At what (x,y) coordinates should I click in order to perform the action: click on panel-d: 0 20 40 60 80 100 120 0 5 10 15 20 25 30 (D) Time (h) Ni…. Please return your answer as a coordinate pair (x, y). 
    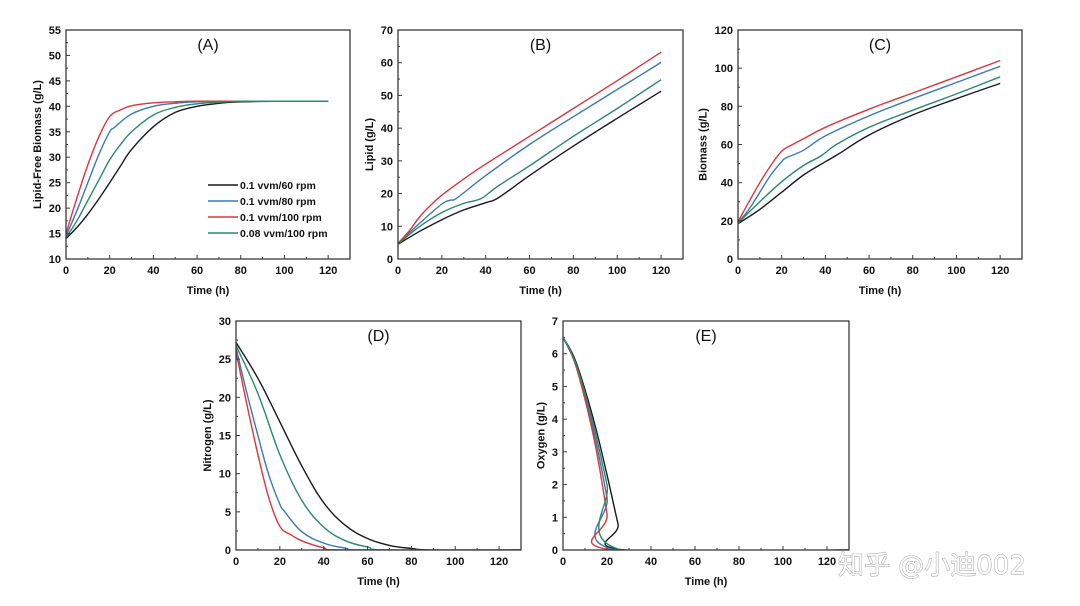
    Looking at the image, I should click on (362, 452).